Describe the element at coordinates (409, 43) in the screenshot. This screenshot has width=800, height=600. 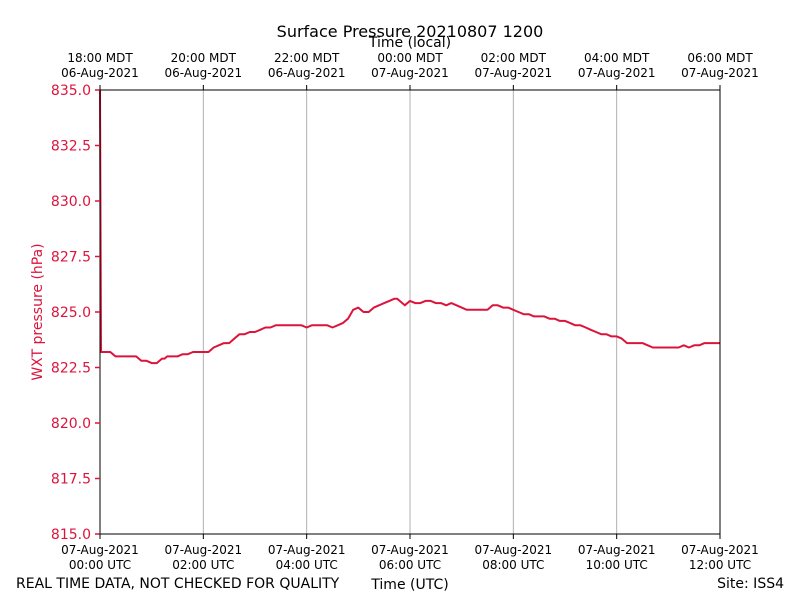
I see `top-axis-title: Time (local)` at that location.